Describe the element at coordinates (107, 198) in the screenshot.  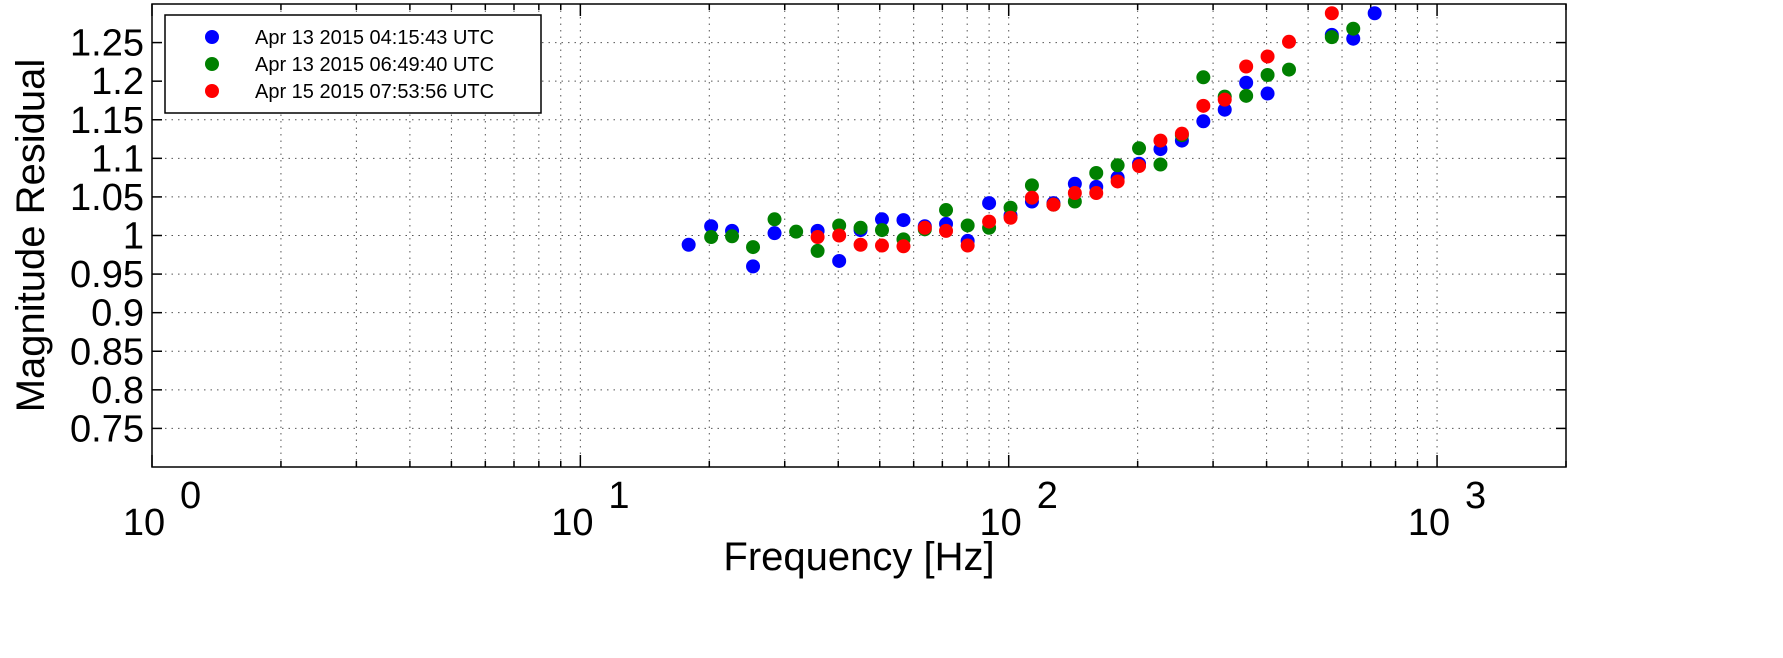
I see `y-tick-label: 1.05` at that location.